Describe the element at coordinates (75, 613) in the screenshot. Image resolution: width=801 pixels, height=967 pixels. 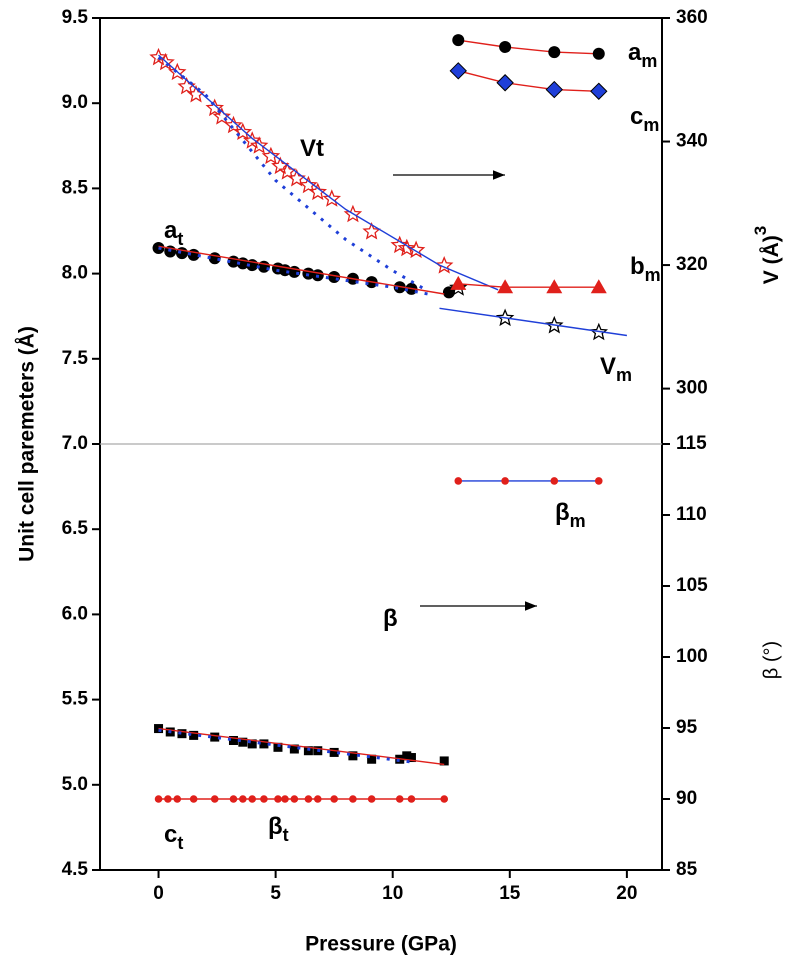
I see `y-tick-label: 6.0` at that location.